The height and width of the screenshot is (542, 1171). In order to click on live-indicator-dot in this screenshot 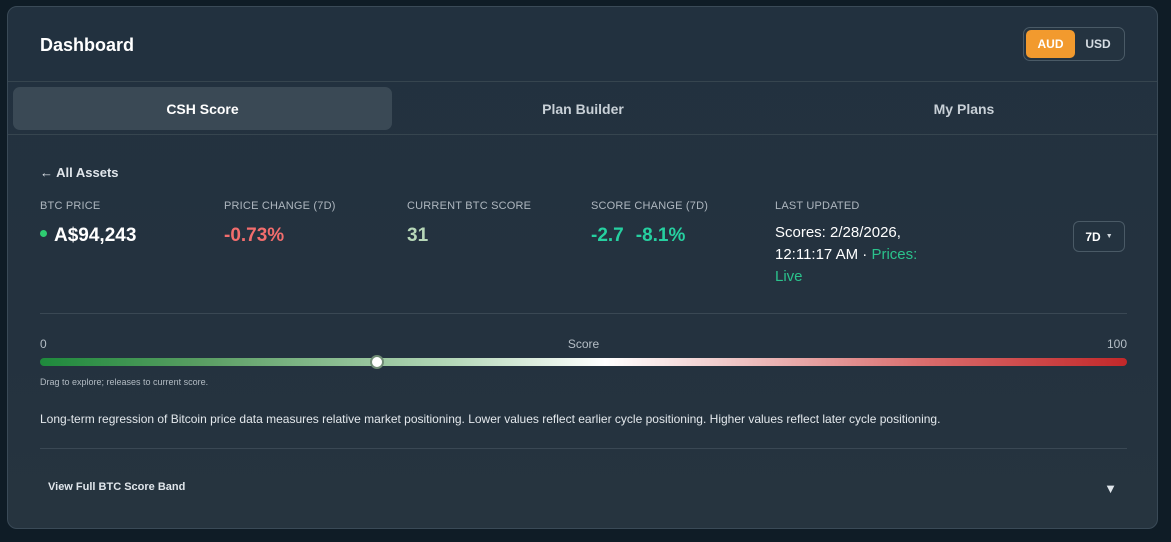, I will do `click(43, 234)`.